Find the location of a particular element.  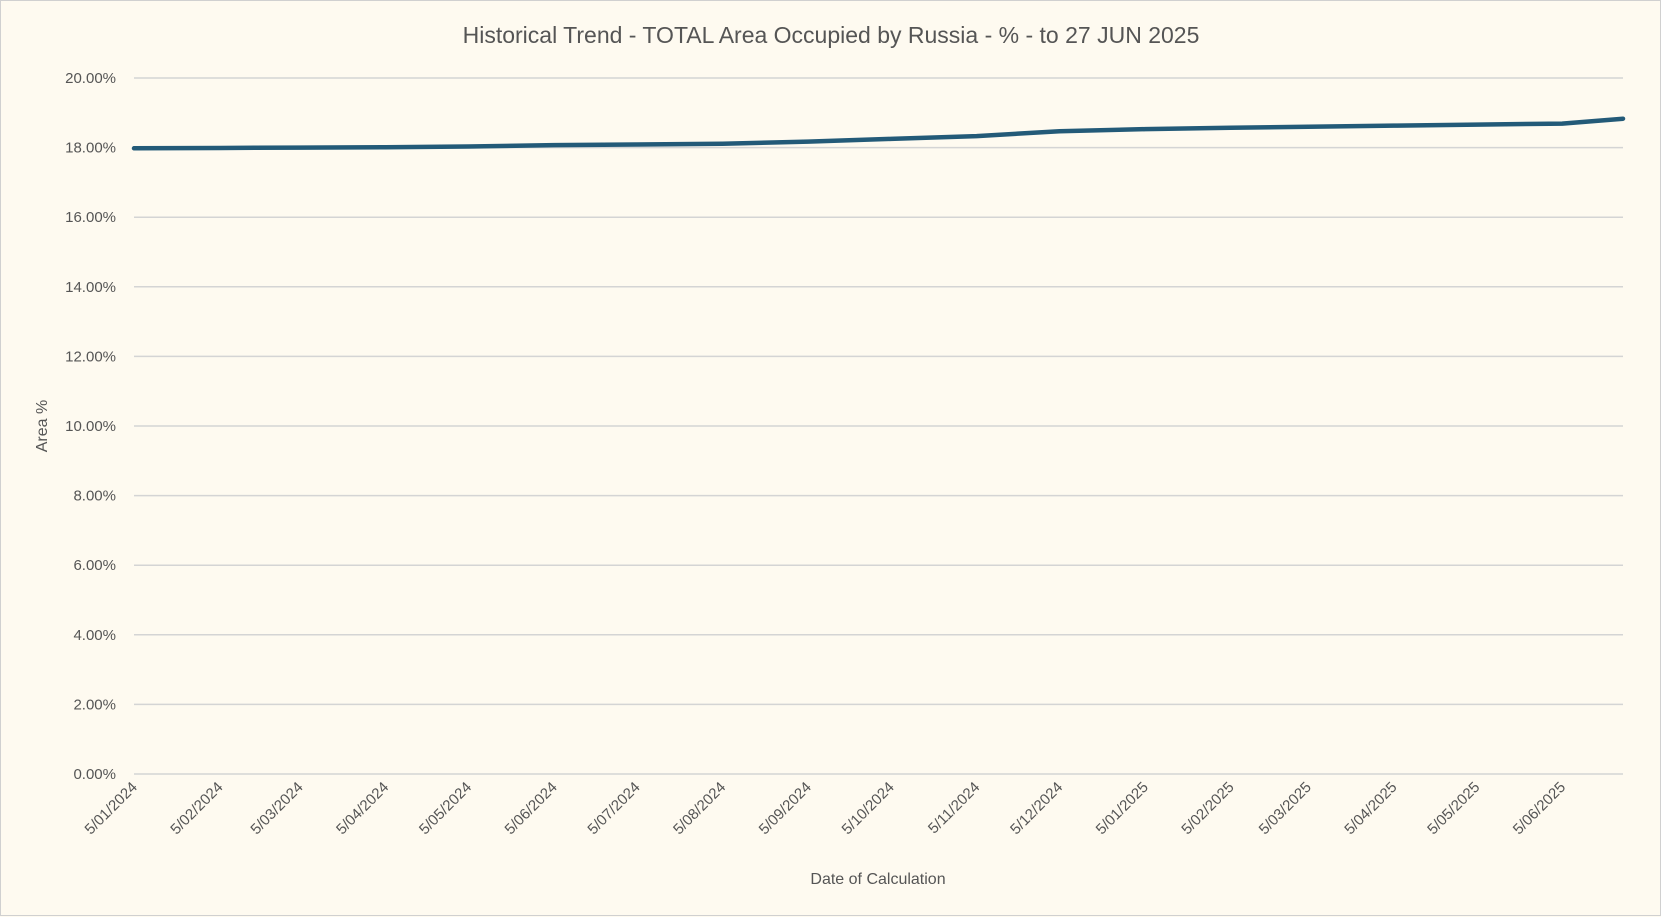

x-tick-label: 5/10/2024 is located at coordinates (868, 808).